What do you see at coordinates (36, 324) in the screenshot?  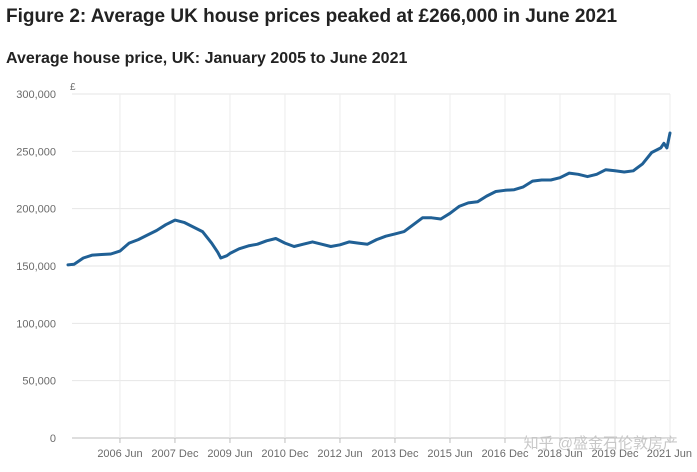 I see `y-tick-label: 100,000` at bounding box center [36, 324].